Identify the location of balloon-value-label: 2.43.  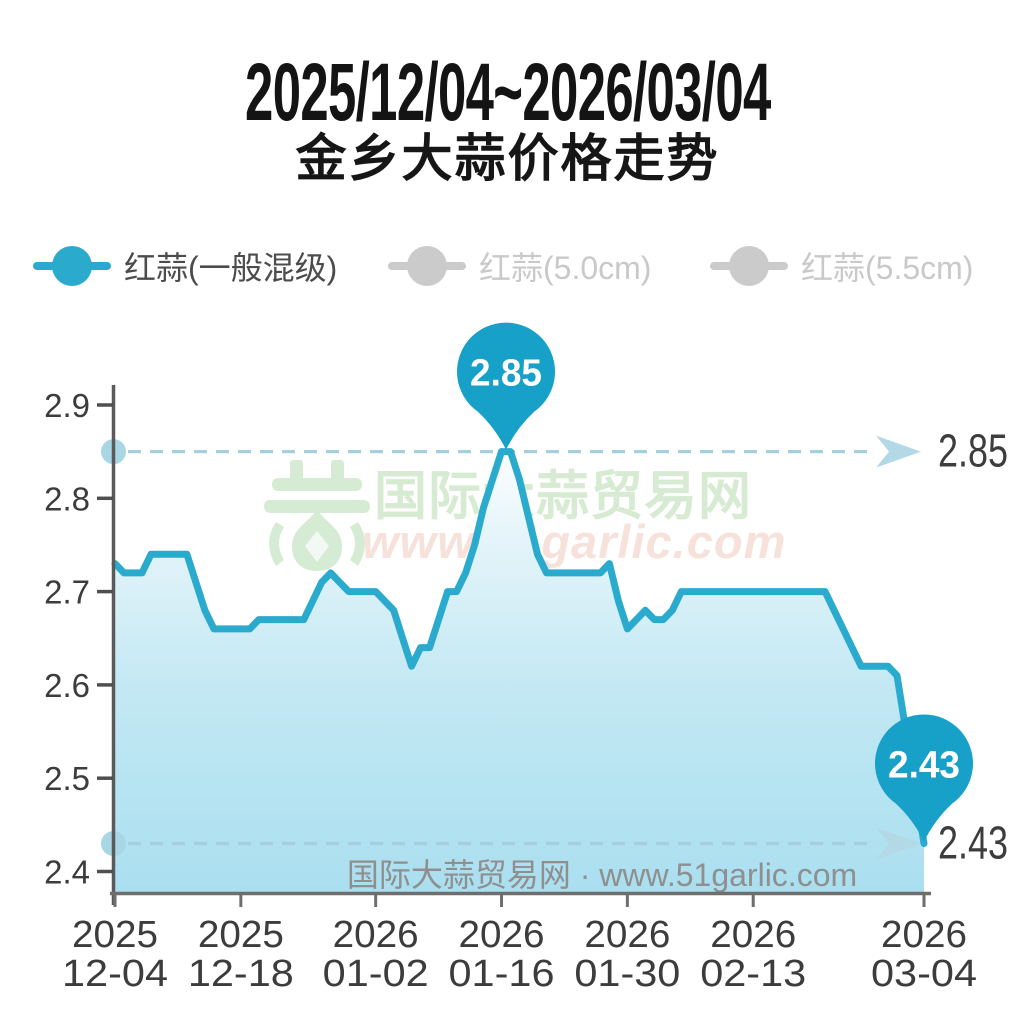
(924, 766).